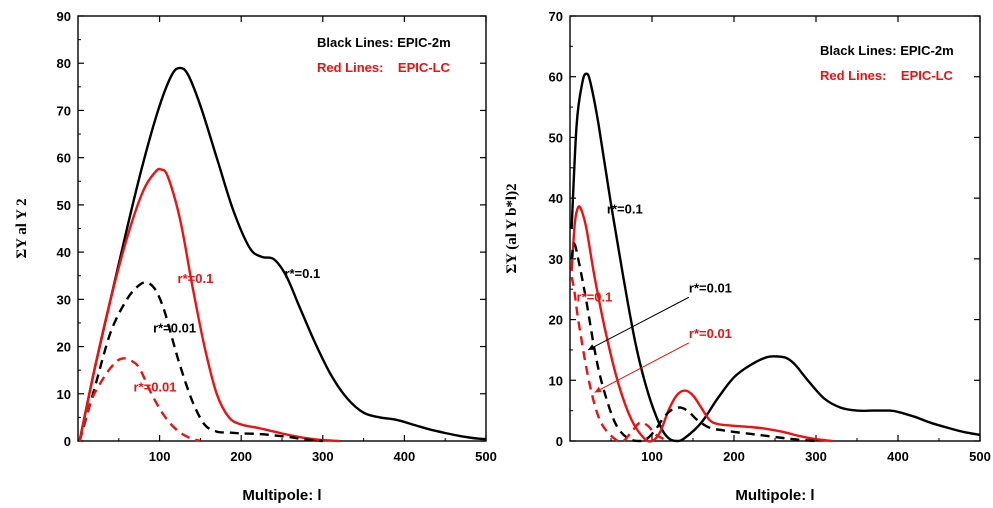 The width and height of the screenshot is (993, 508). I want to click on y-tick-label: 80, so click(64, 63).